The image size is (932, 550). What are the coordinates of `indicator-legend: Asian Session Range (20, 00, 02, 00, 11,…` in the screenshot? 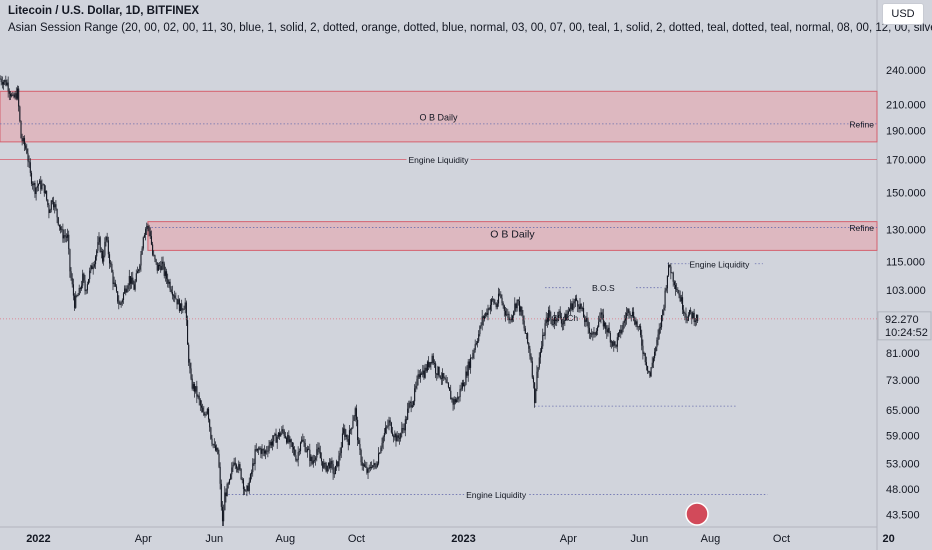 It's located at (470, 28).